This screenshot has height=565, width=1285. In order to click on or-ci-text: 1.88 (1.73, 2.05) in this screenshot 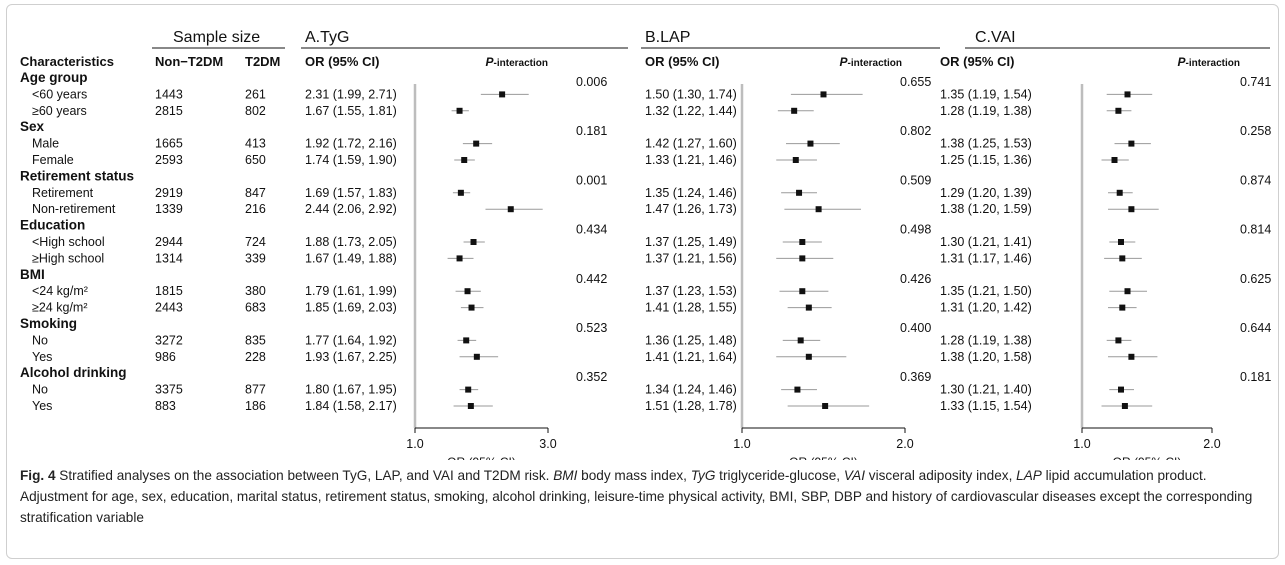, I will do `click(351, 242)`.